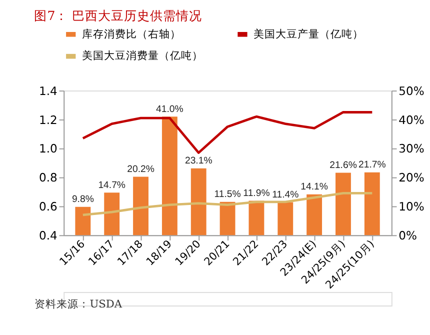 The image size is (430, 335). I want to click on data-label: 20.2%, so click(141, 169).